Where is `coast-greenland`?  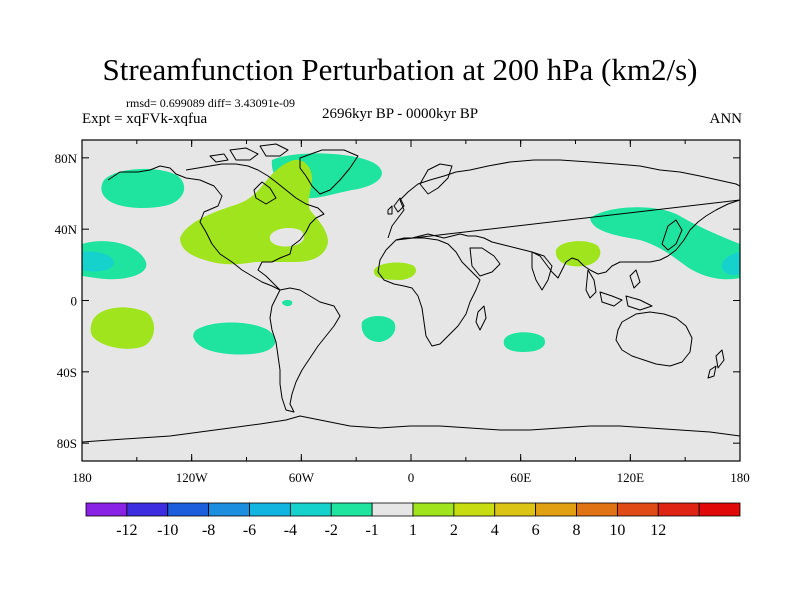 coast-greenland is located at coordinates (329, 172).